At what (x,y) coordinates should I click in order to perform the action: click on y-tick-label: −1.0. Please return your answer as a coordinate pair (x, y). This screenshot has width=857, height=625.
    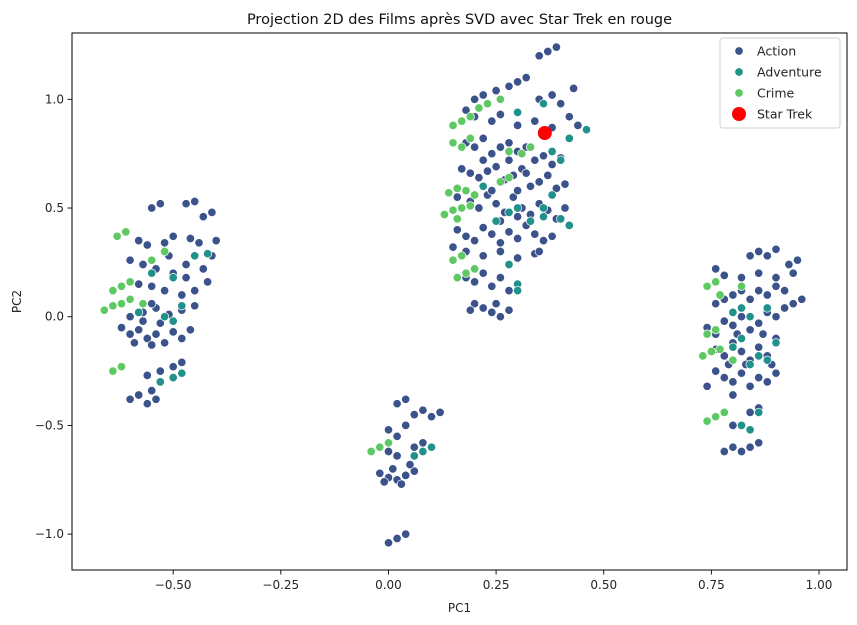
    Looking at the image, I should click on (49, 534).